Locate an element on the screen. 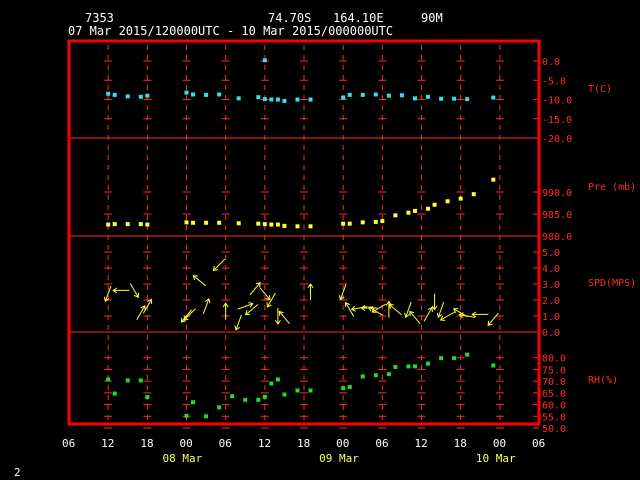 The width and height of the screenshot is (640, 480). y-tick-label: -20.0 is located at coordinates (557, 139).